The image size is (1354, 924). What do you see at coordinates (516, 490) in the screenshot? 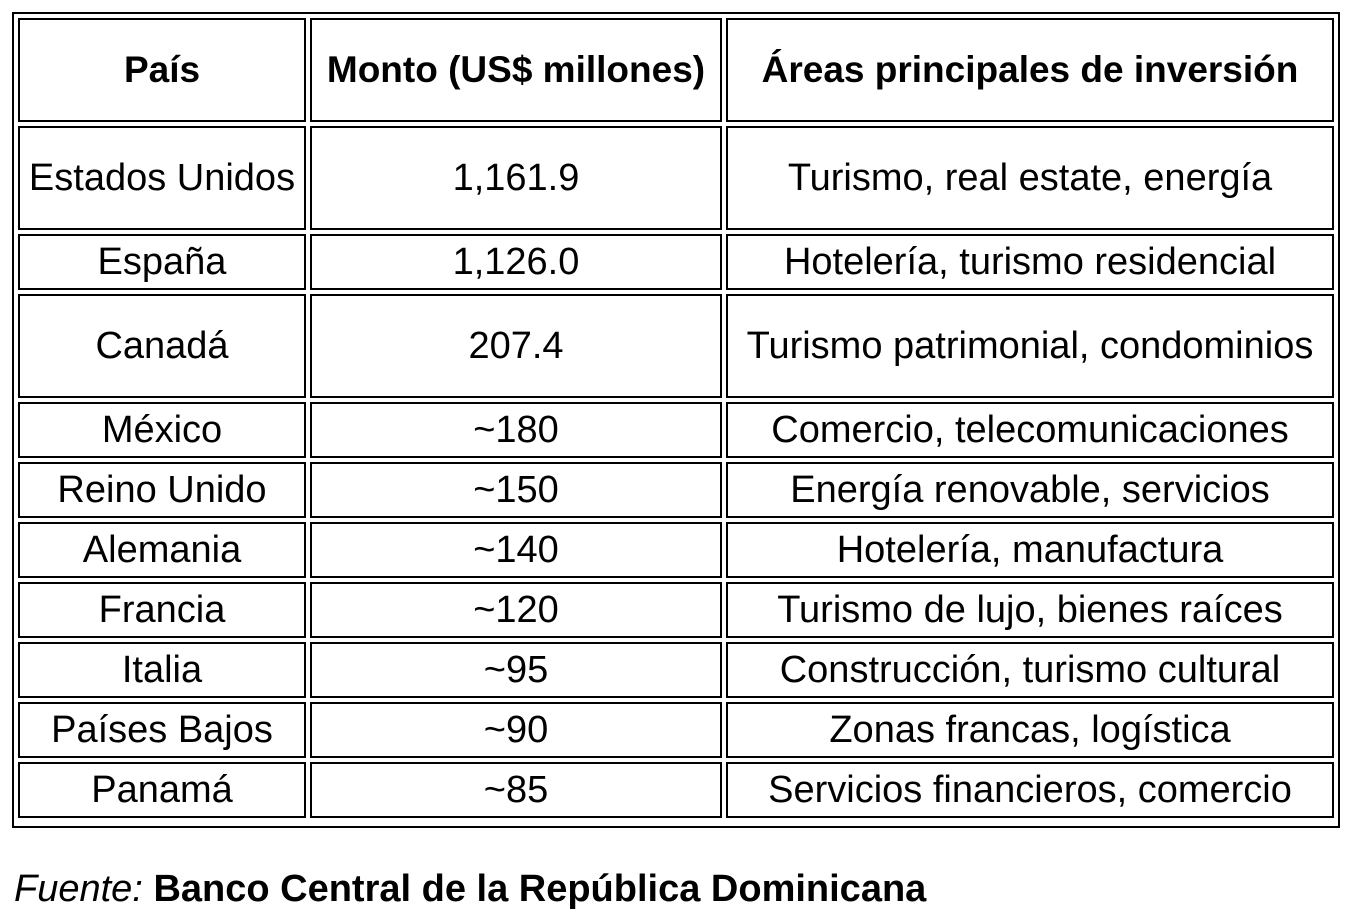
I see `cell-monto: ~150` at bounding box center [516, 490].